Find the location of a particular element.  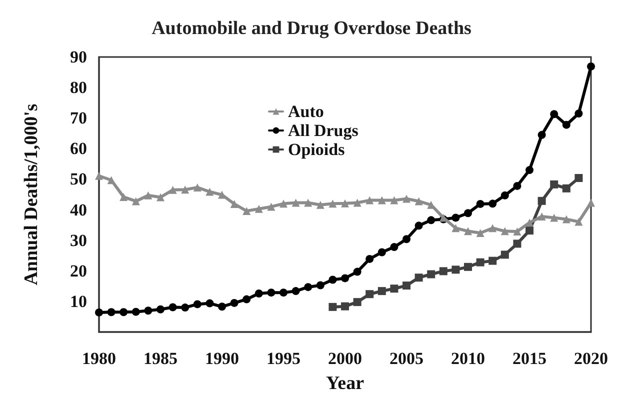

y-tick-label: 10 is located at coordinates (78, 301).